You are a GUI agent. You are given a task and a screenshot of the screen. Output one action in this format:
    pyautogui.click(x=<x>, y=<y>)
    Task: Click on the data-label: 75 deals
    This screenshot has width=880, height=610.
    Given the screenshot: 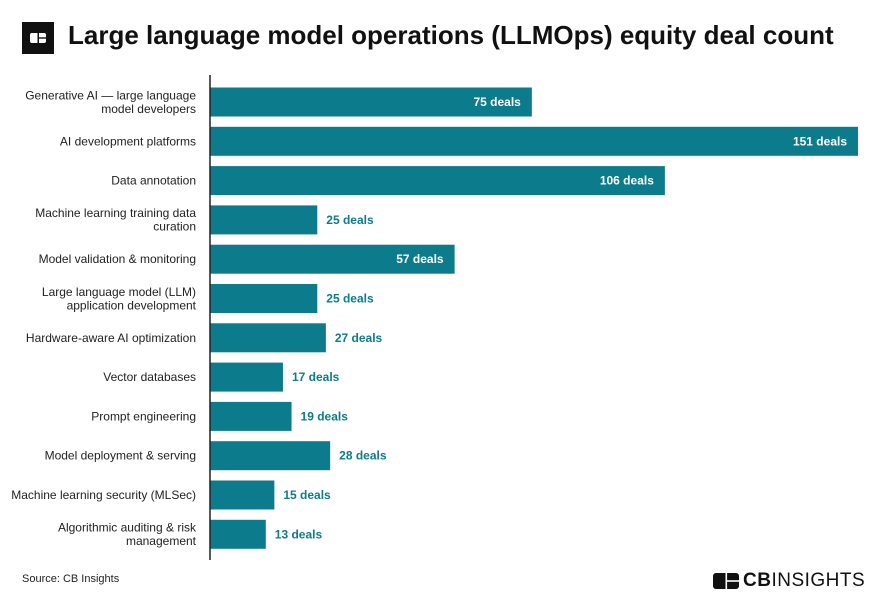 What is the action you would take?
    pyautogui.click(x=497, y=102)
    